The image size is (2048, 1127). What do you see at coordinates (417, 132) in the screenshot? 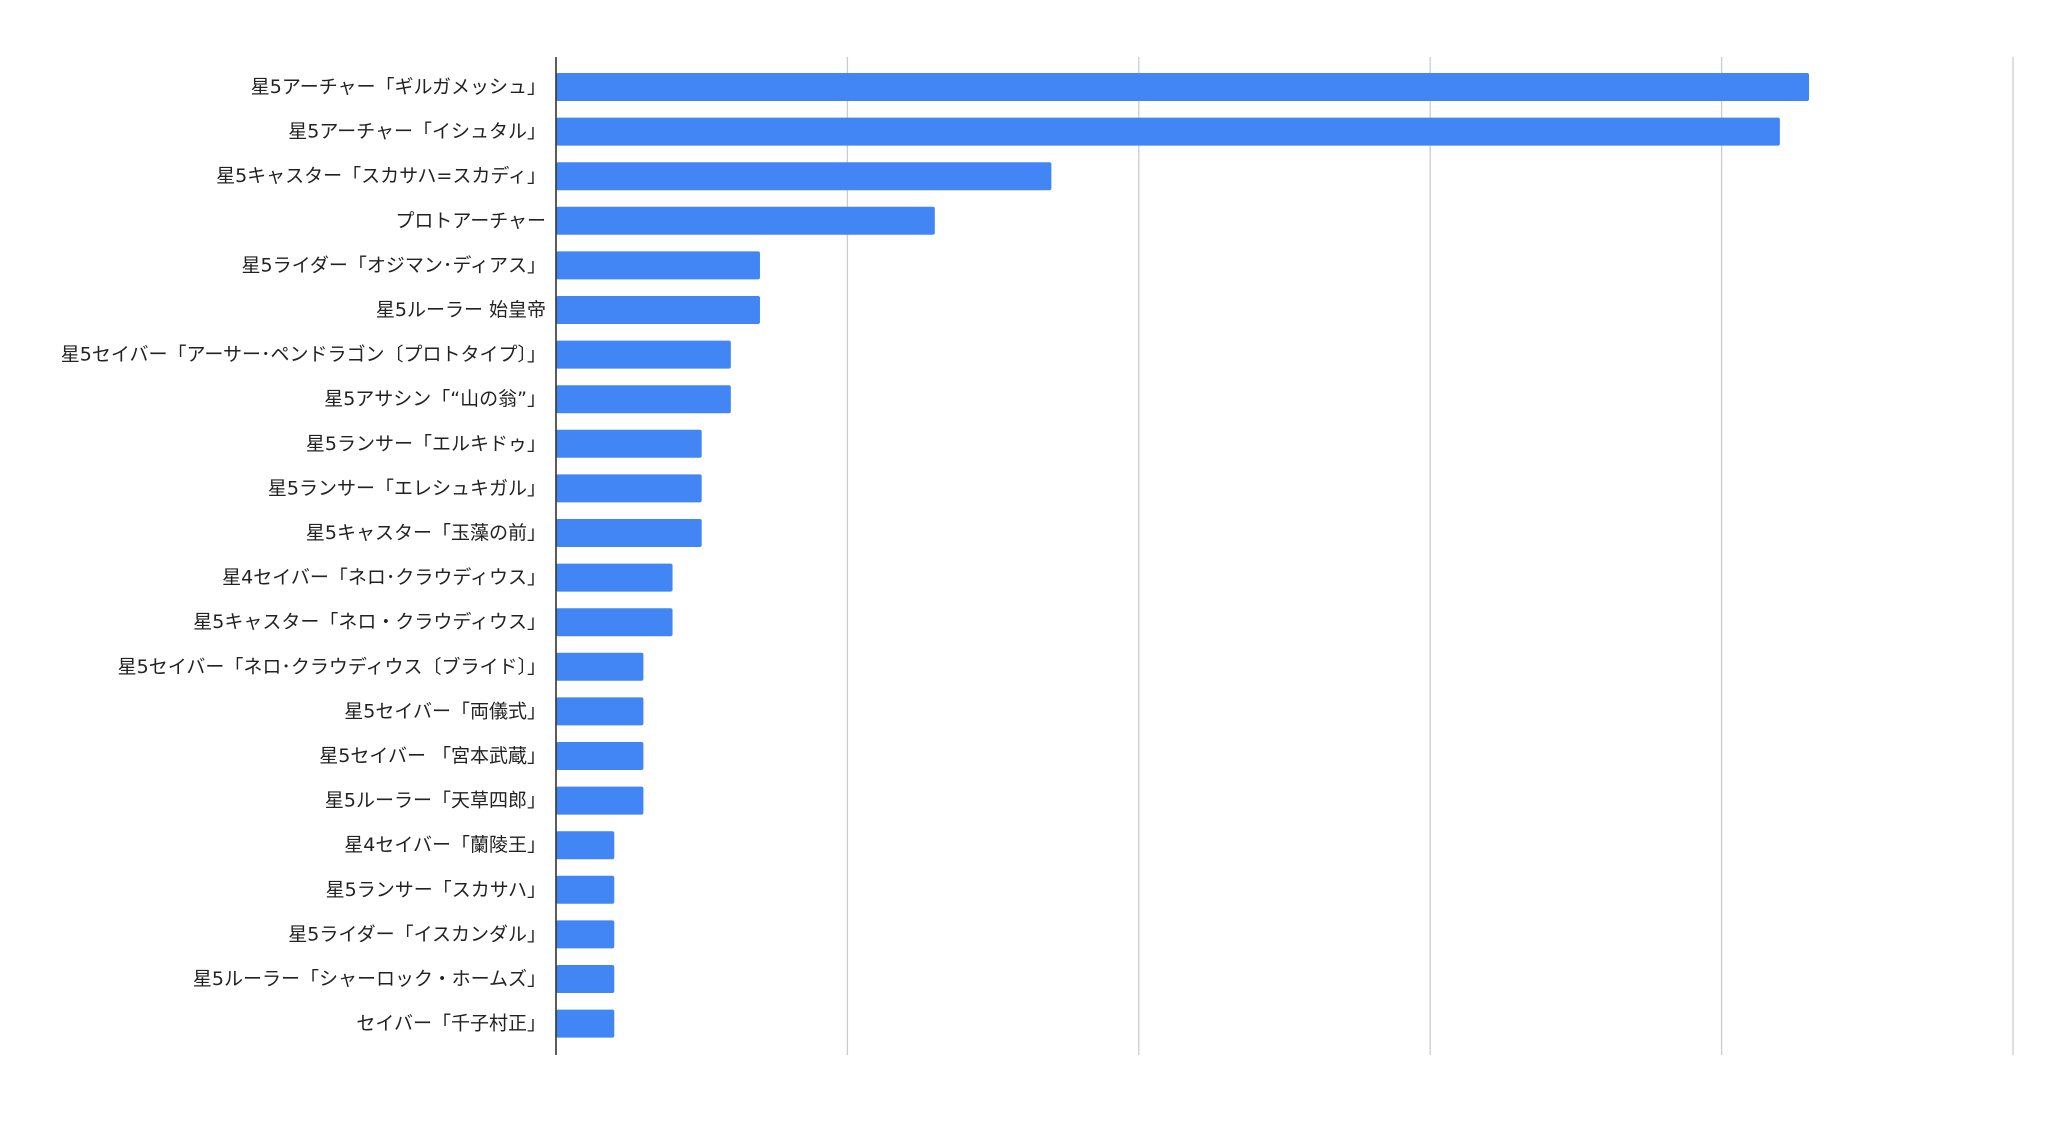
I see `category-label-1: 星5アーチャー「イシュタル」` at bounding box center [417, 132].